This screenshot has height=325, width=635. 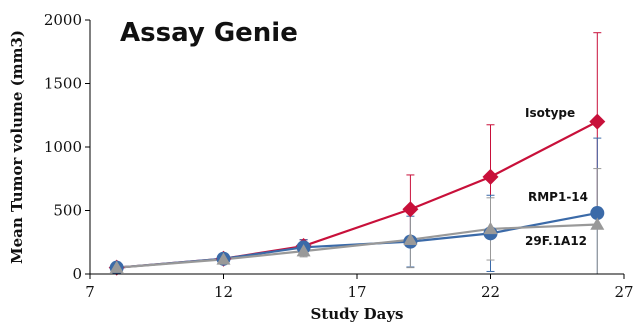 I want to click on series-line-29f-1a12, so click(x=357, y=246).